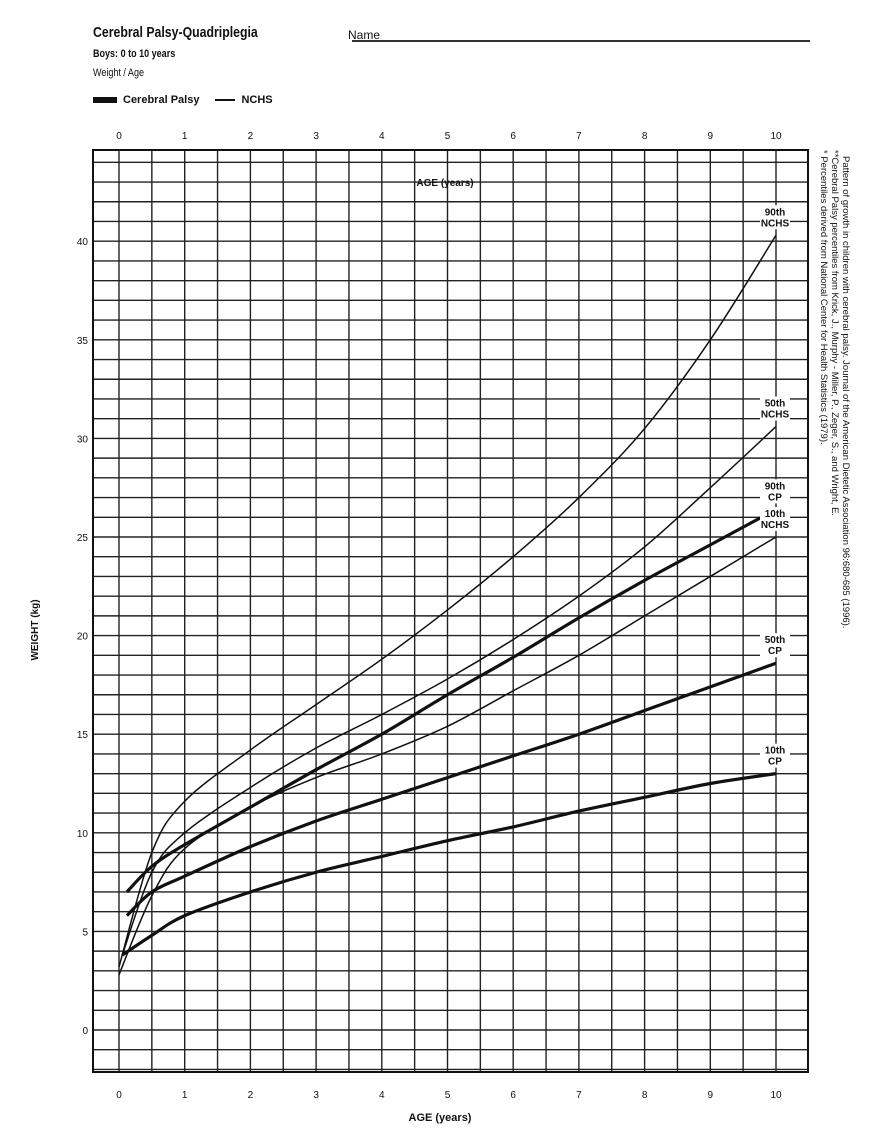  I want to click on curve-label-90th-cp: 90th, so click(775, 486).